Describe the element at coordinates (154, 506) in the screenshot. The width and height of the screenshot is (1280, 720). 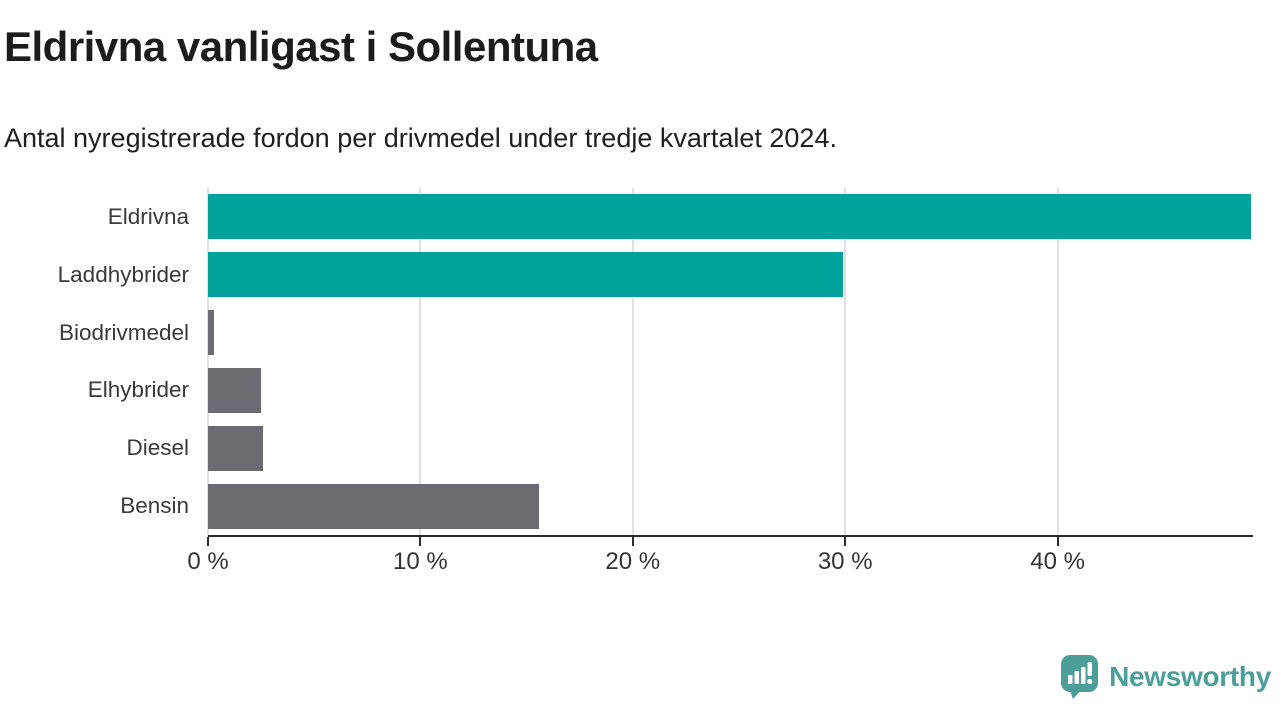
I see `category-label: Bensin` at that location.